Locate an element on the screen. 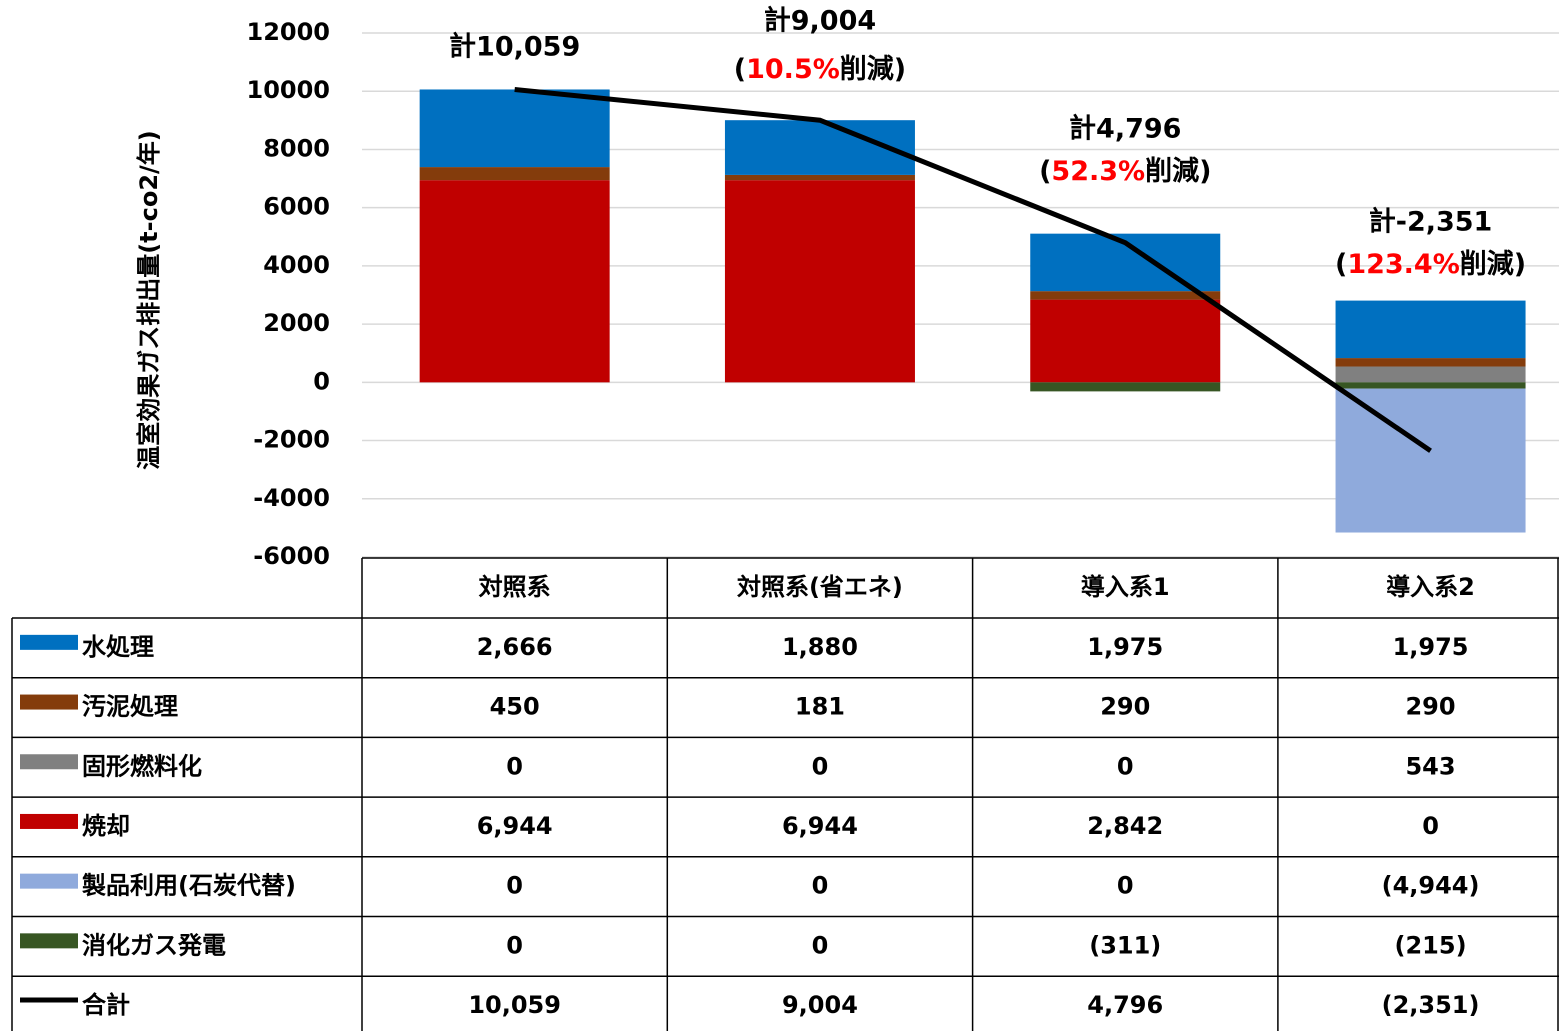  annotation-reduction: (52.3%削減) is located at coordinates (1125, 171).